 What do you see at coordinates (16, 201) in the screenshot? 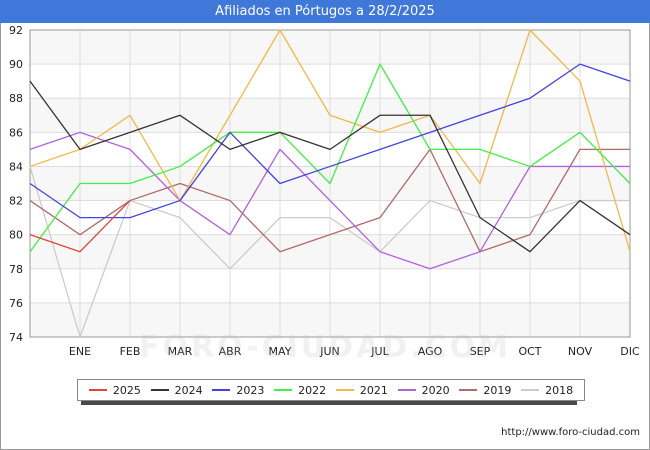
I see `y-tick-label: 82` at bounding box center [16, 201].